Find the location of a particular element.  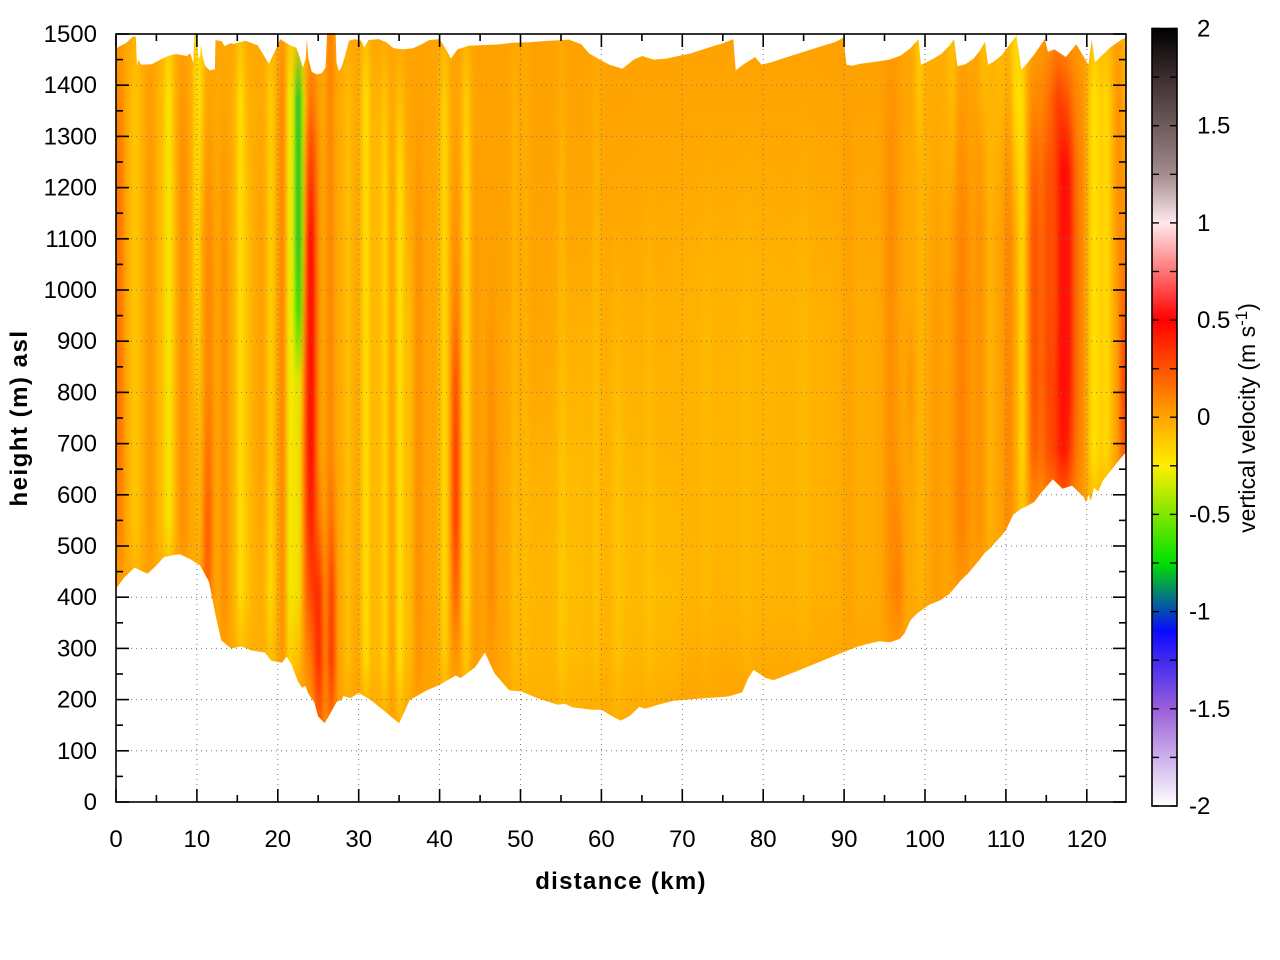

svg-text: 600 is located at coordinates (77, 495).